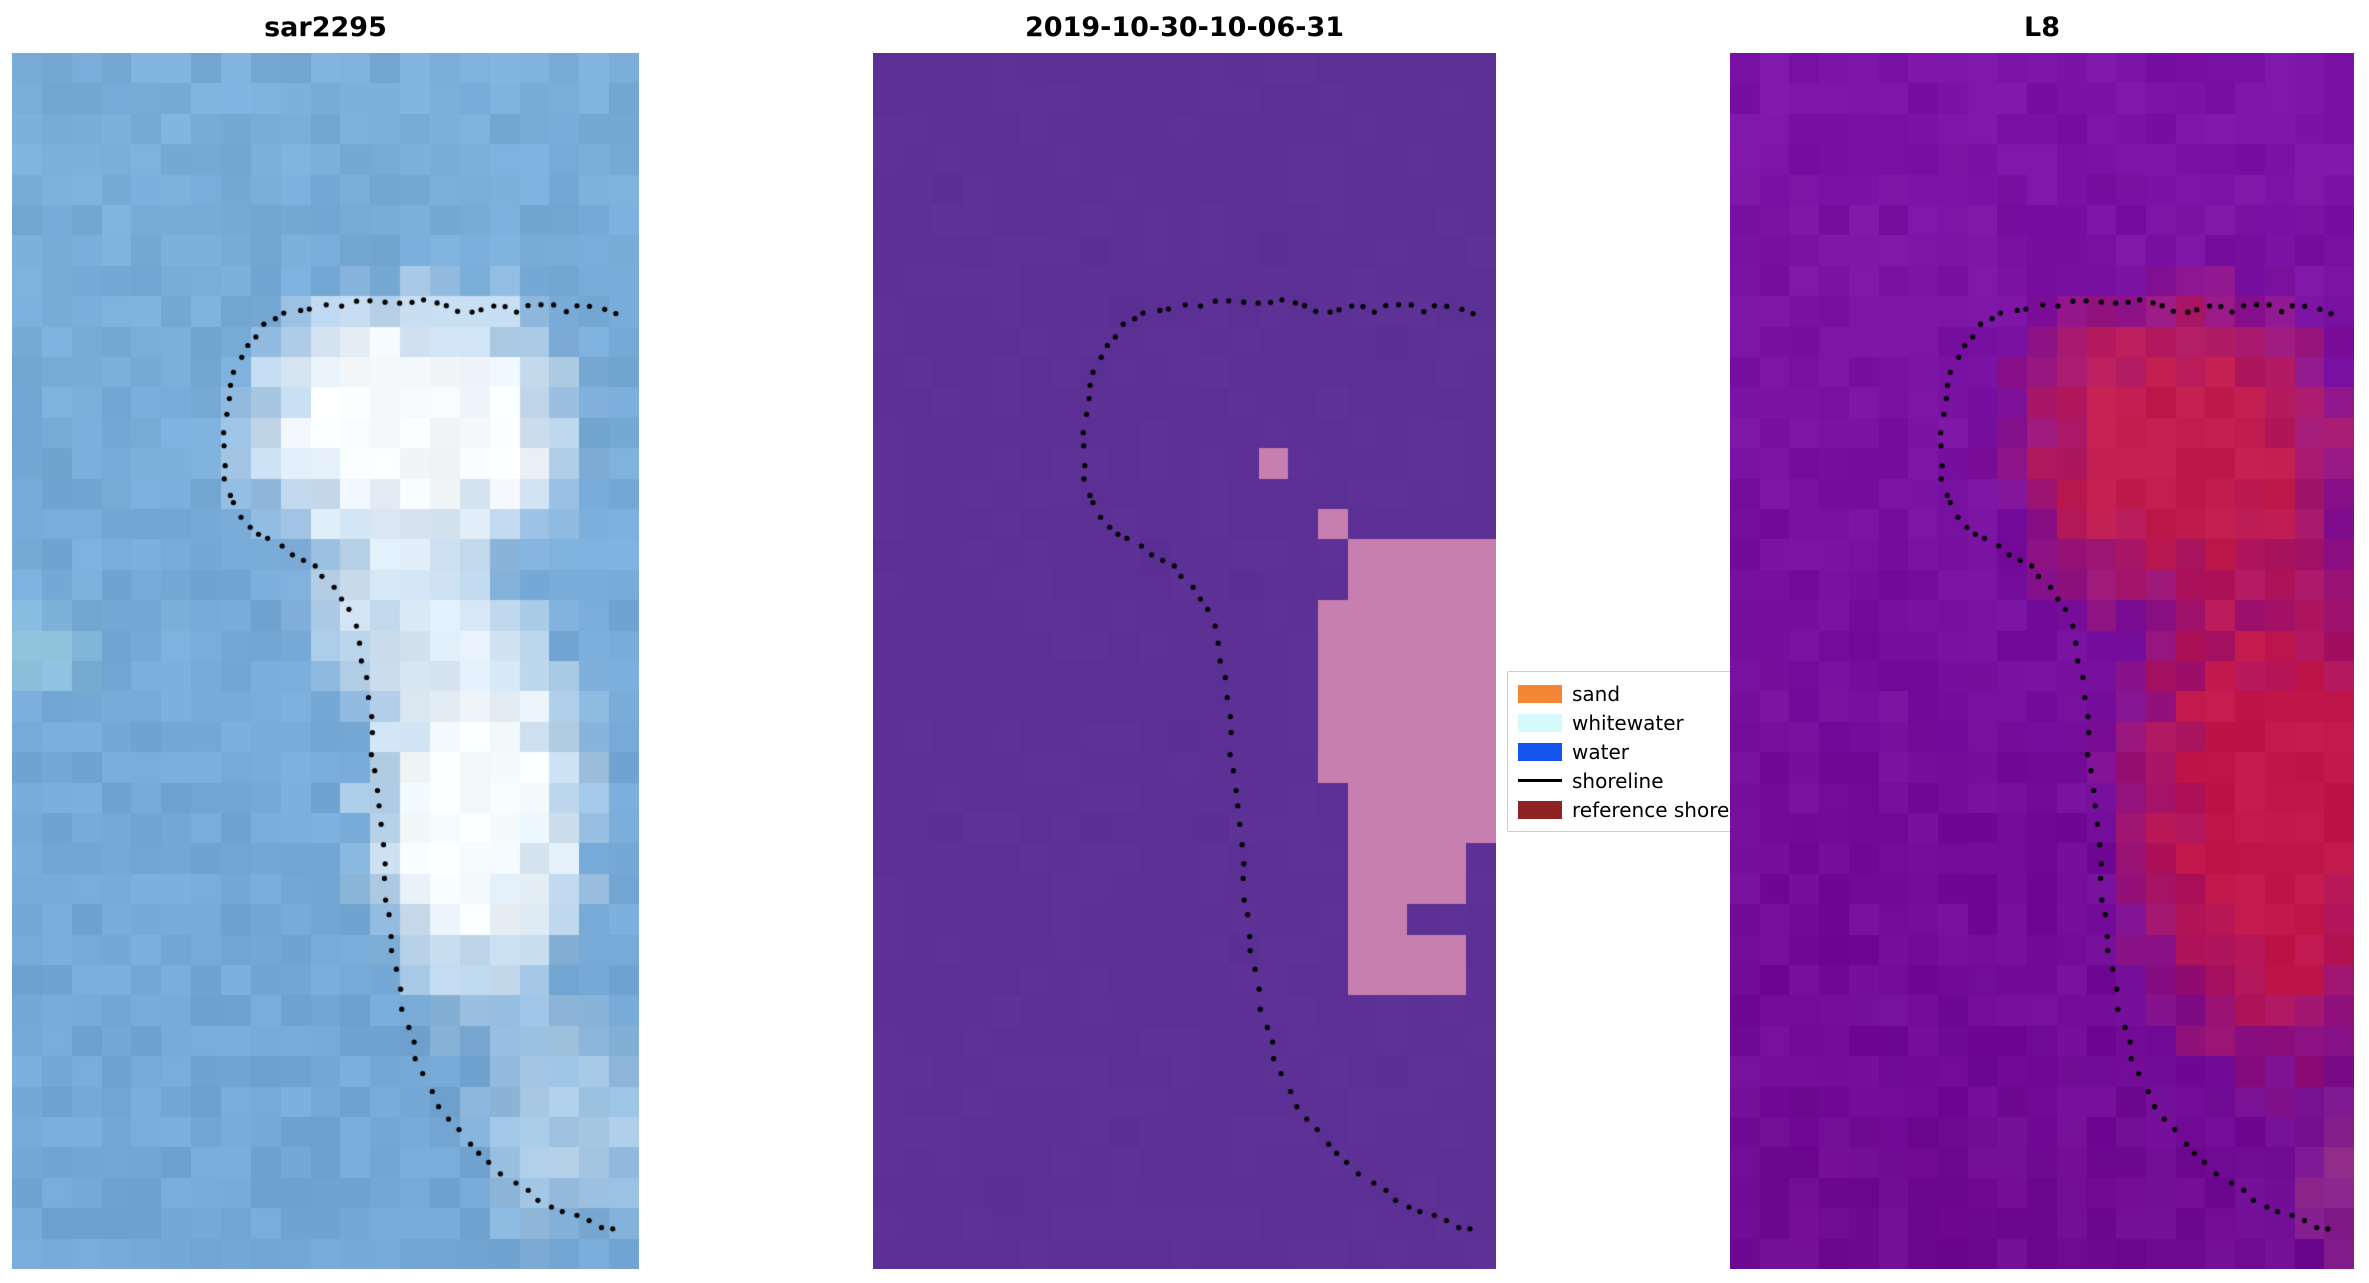 This screenshot has height=1283, width=2369. What do you see at coordinates (2042, 27) in the screenshot?
I see `panel-title-l8: L8` at bounding box center [2042, 27].